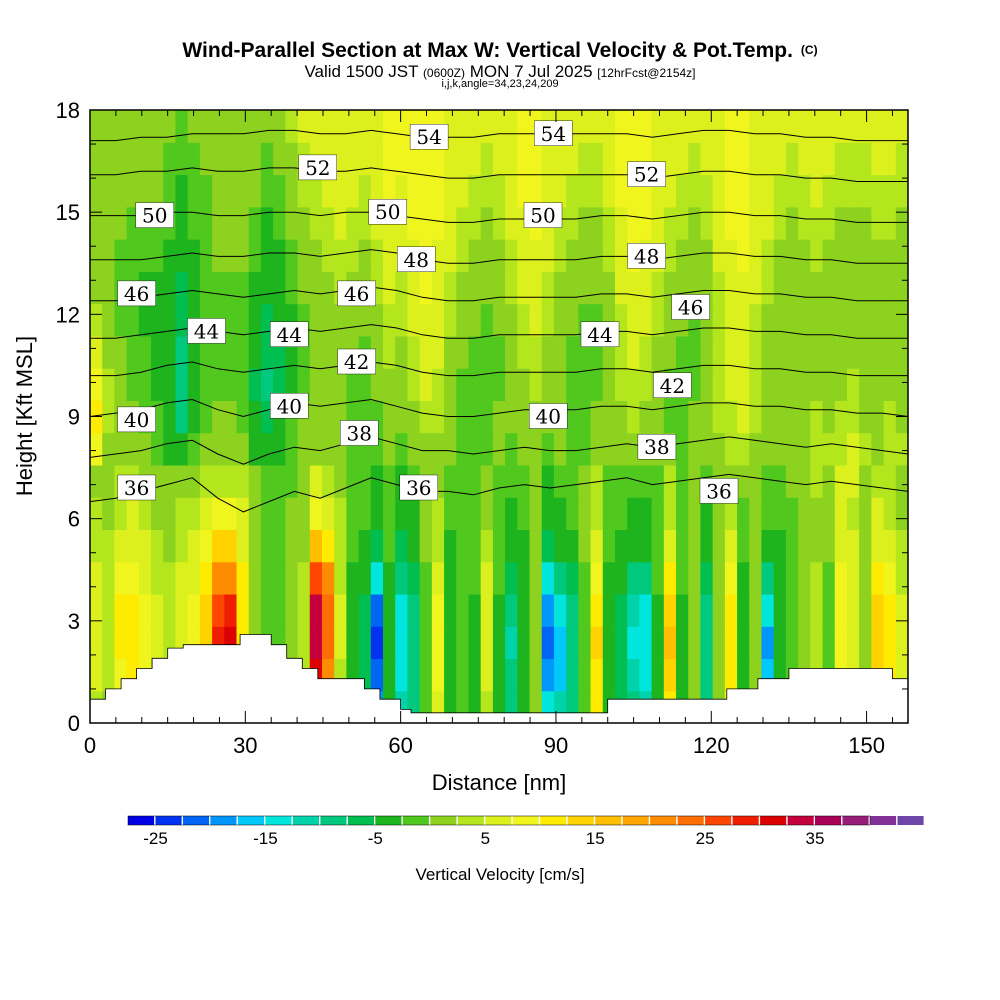 The width and height of the screenshot is (1000, 1000). I want to click on contour-label: 54, so click(429, 136).